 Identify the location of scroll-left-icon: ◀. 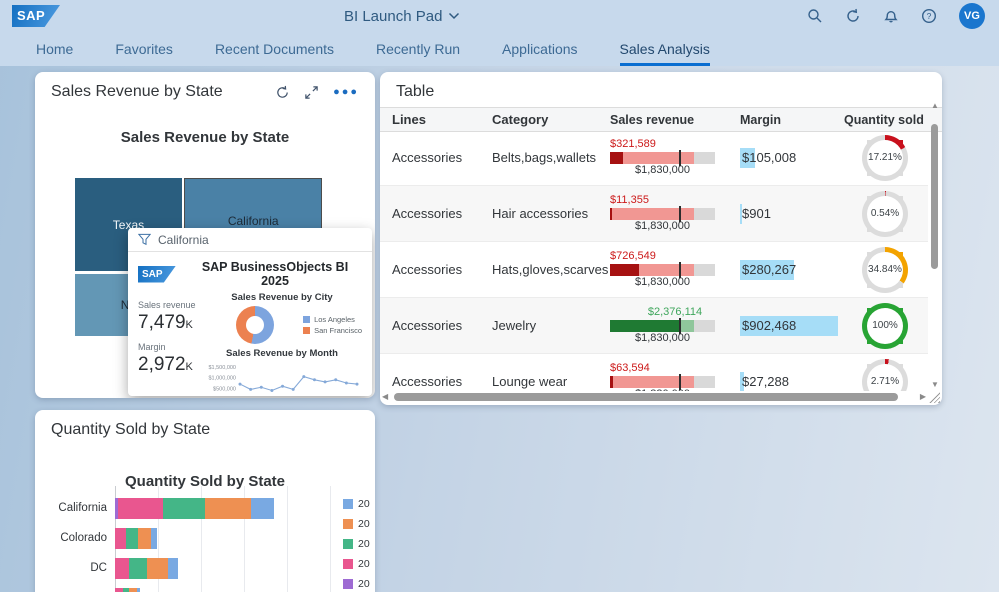
(385, 396).